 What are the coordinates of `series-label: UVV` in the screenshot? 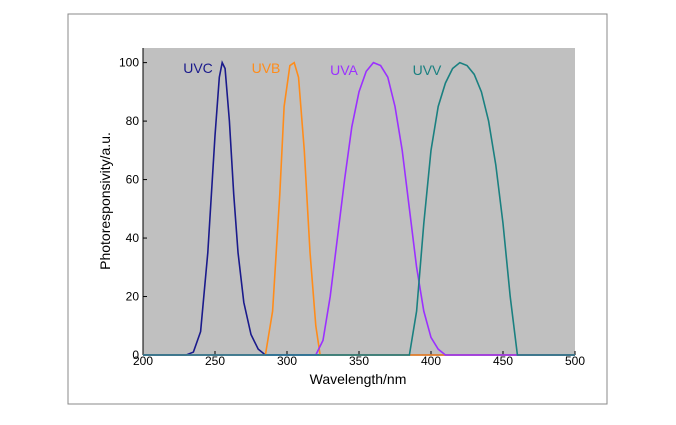 It's located at (427, 70).